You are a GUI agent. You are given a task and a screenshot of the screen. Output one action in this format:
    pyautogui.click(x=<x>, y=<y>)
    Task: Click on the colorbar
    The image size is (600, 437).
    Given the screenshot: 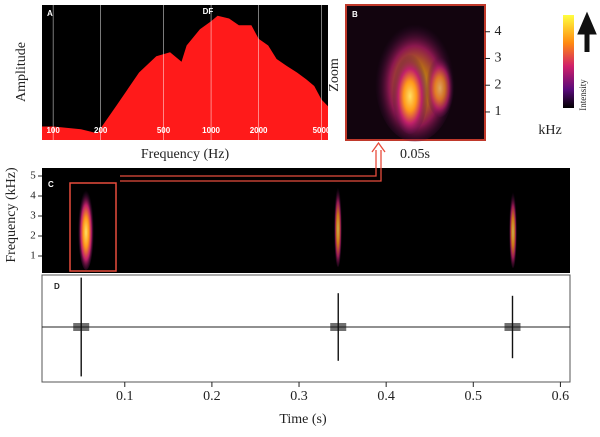 What is the action you would take?
    pyautogui.click(x=568, y=61)
    